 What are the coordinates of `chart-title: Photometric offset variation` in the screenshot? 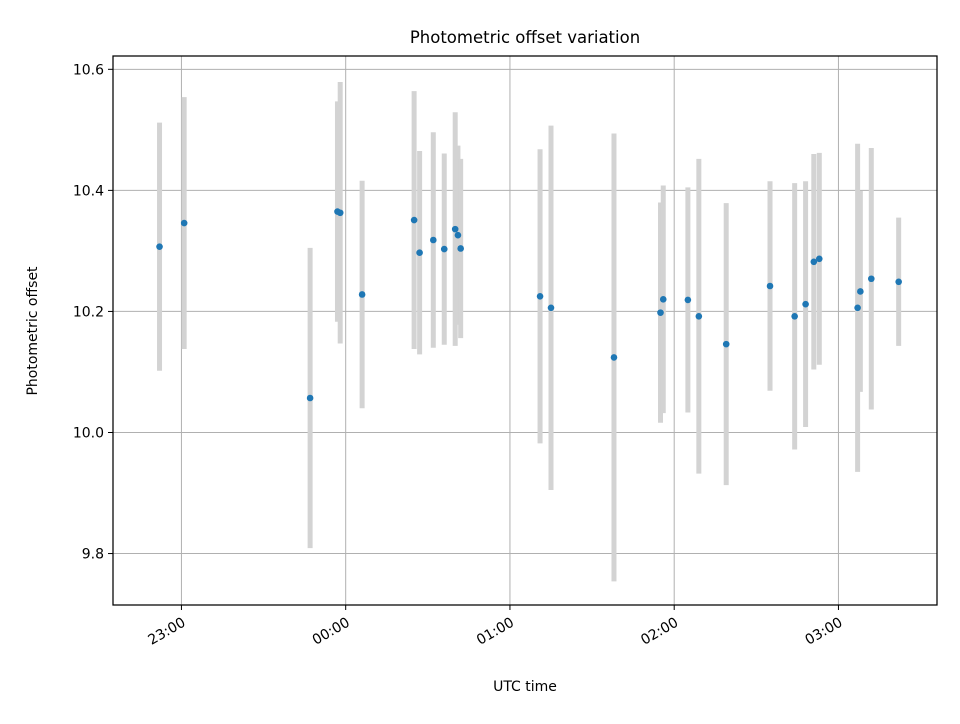 It's located at (525, 37).